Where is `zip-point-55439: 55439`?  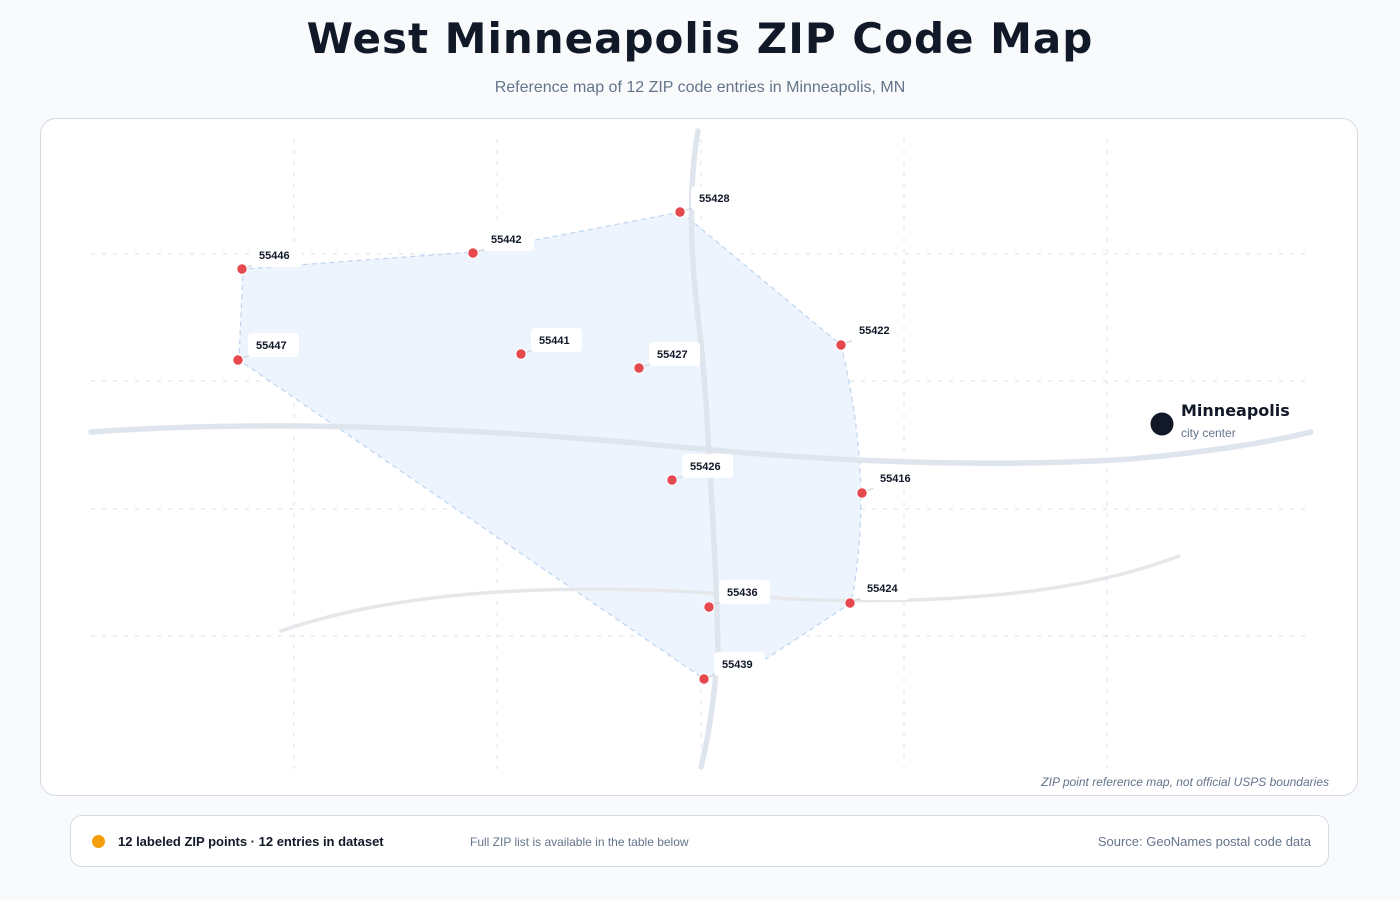 zip-point-55439: 55439 is located at coordinates (731, 668).